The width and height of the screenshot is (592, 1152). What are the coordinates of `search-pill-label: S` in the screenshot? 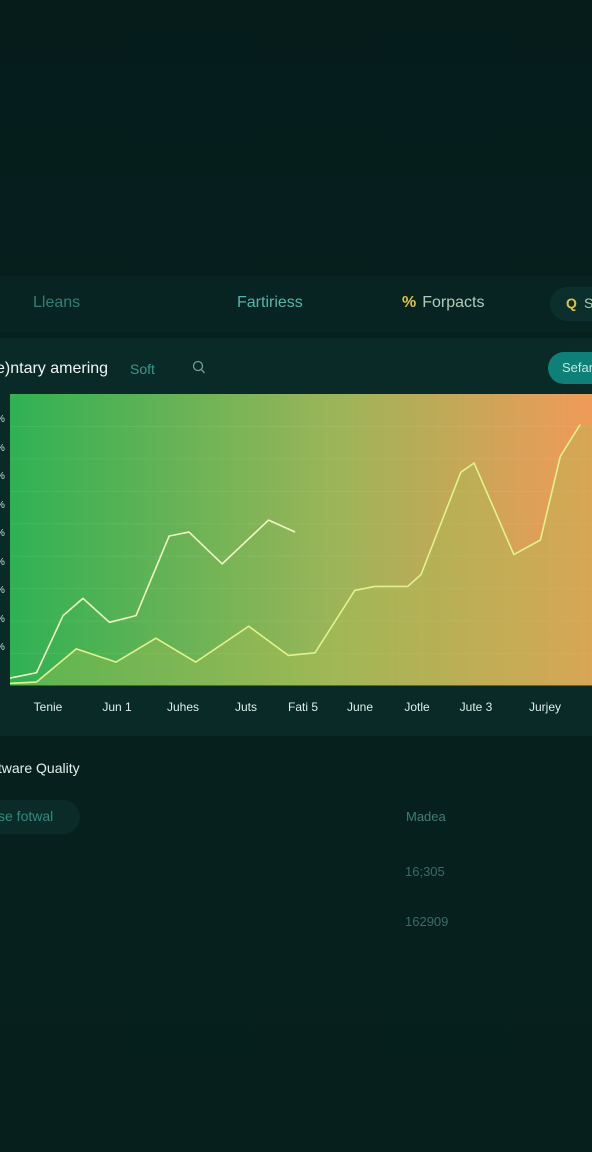 It's located at (588, 303).